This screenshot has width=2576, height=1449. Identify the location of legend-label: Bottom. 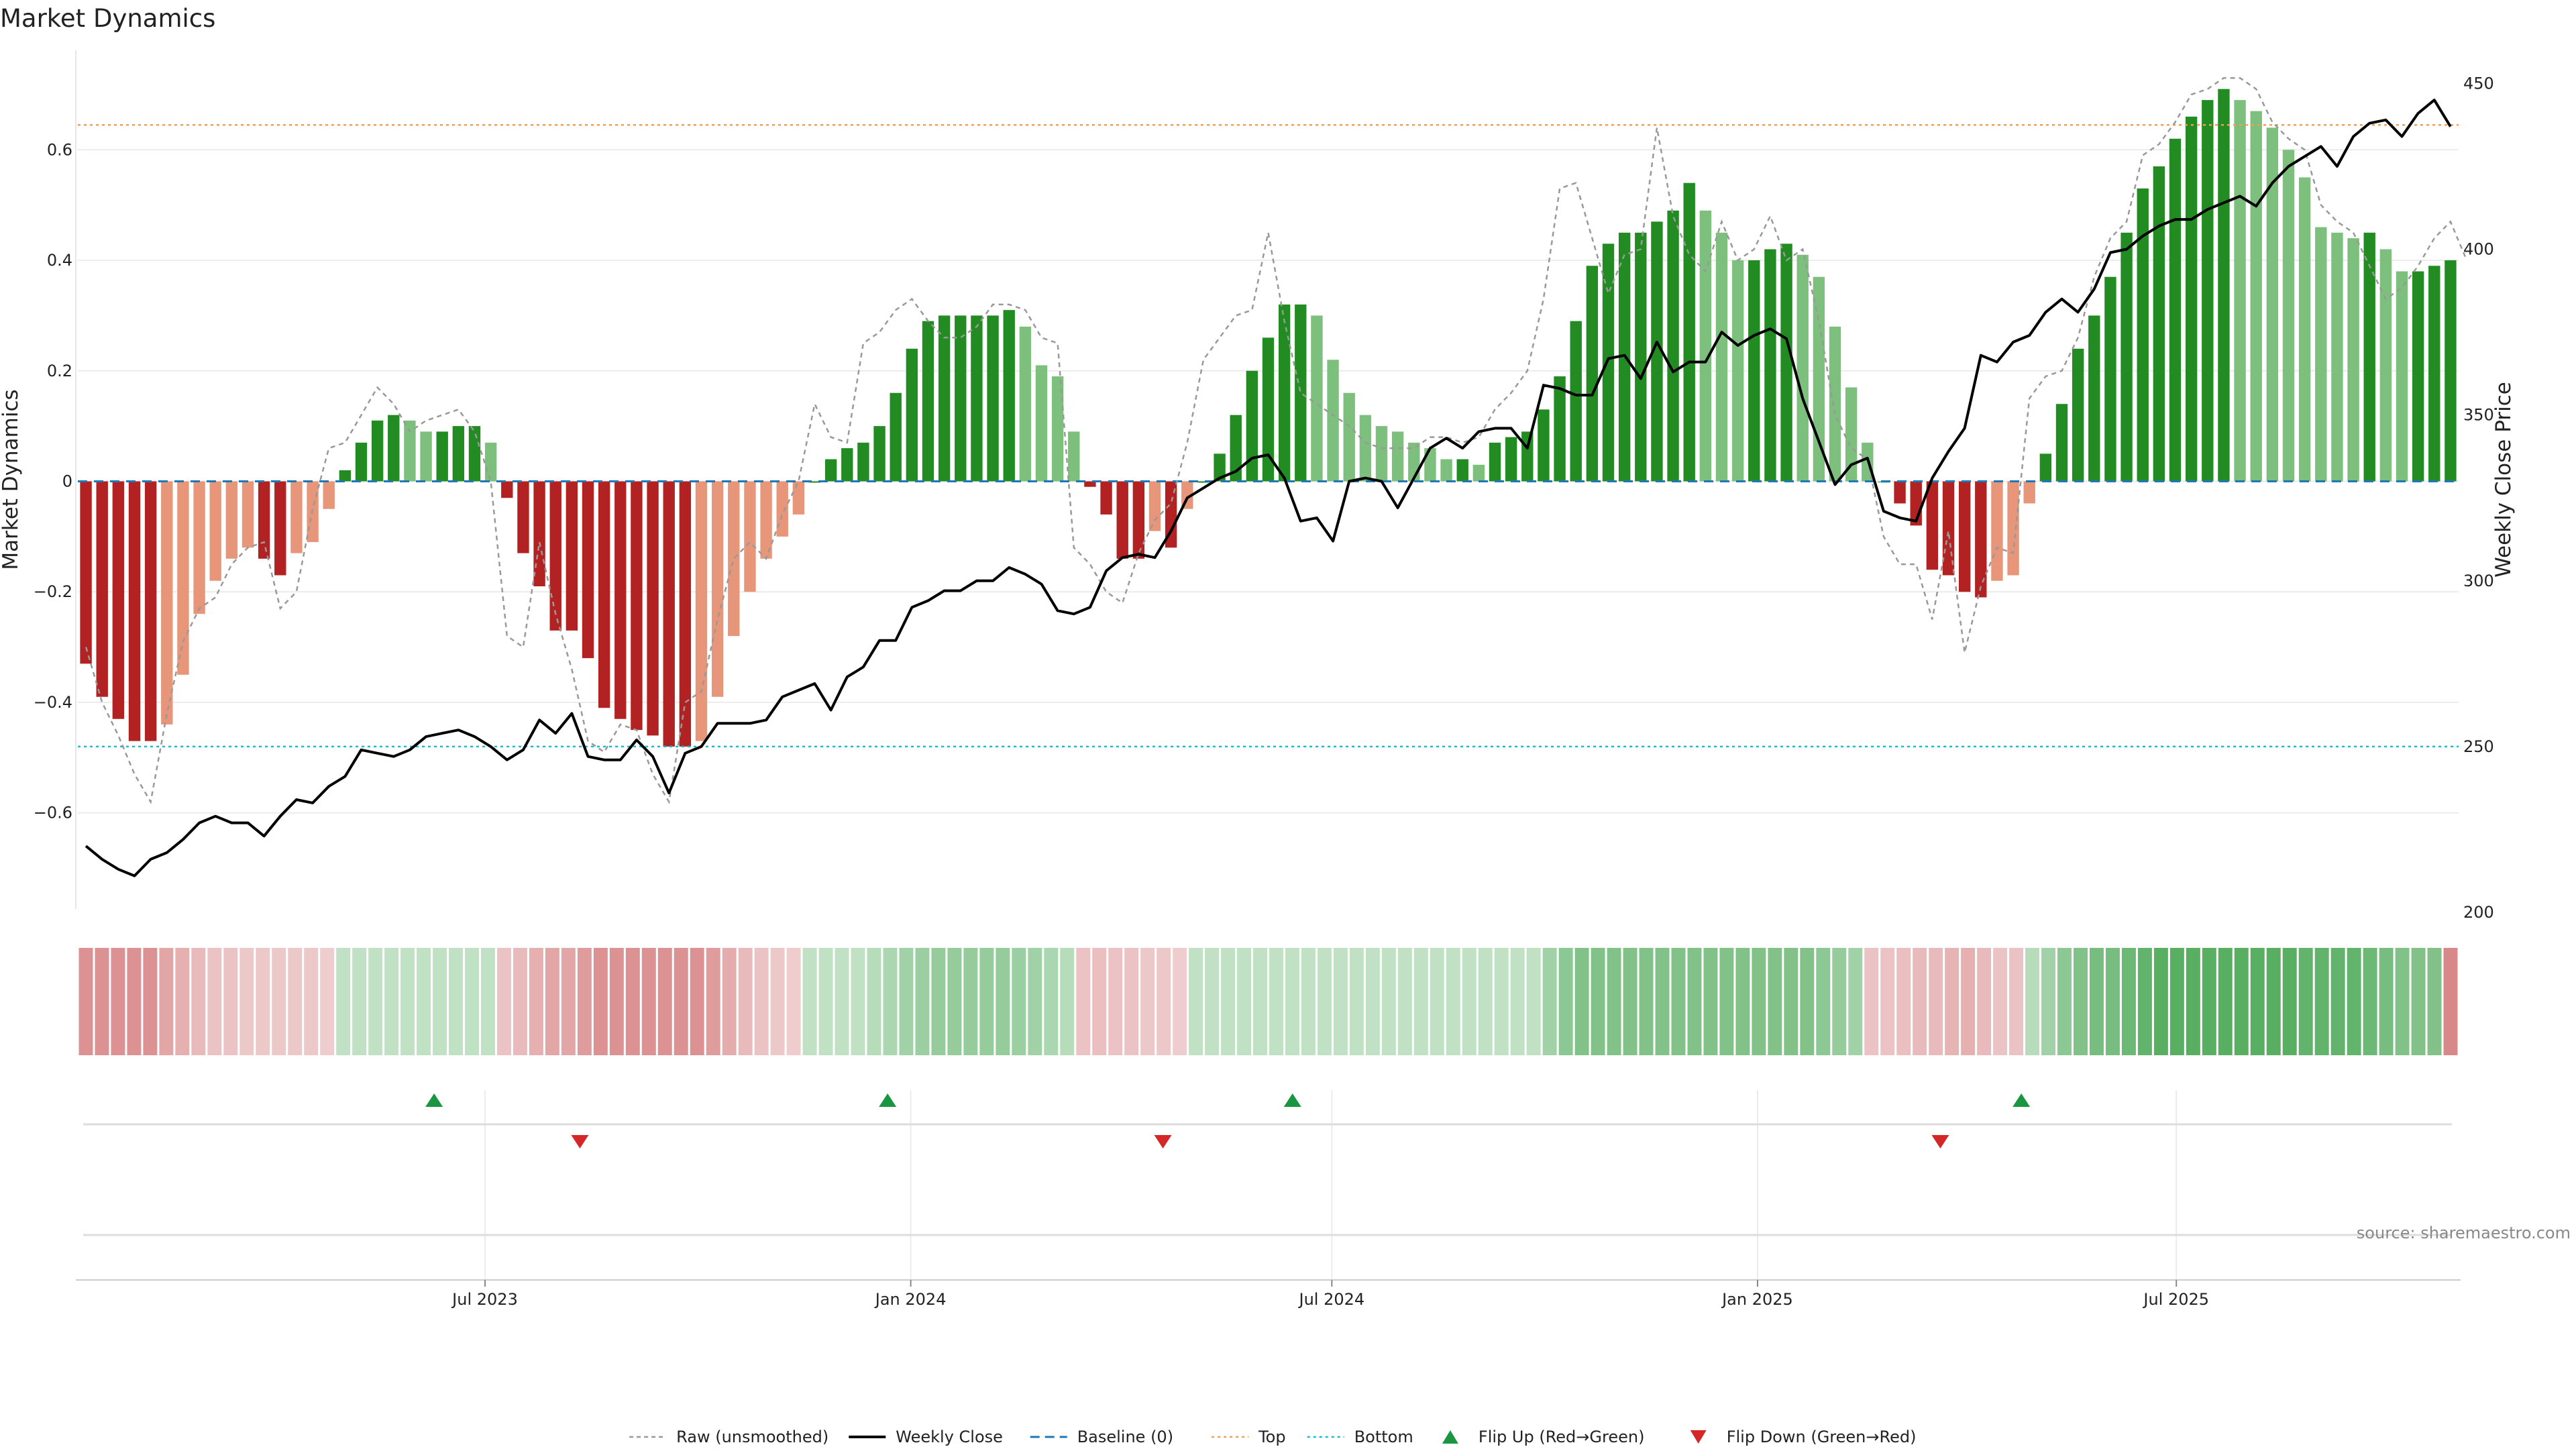
(1383, 1437).